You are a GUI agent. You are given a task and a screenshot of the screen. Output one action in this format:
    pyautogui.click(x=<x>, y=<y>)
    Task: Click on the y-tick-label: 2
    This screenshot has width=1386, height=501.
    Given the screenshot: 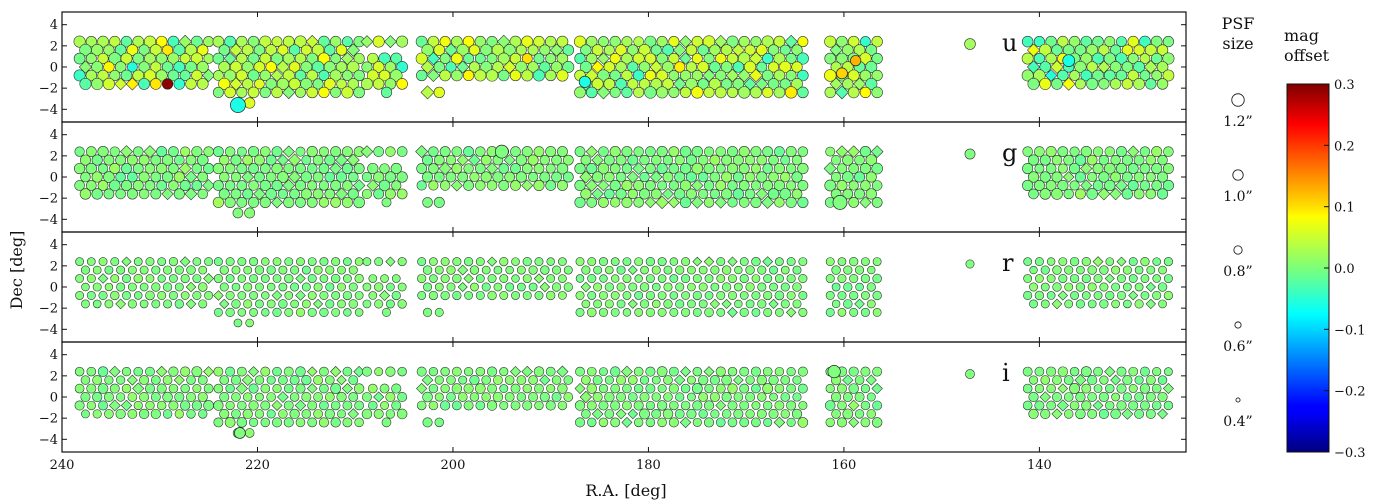 What is the action you would take?
    pyautogui.click(x=54, y=46)
    